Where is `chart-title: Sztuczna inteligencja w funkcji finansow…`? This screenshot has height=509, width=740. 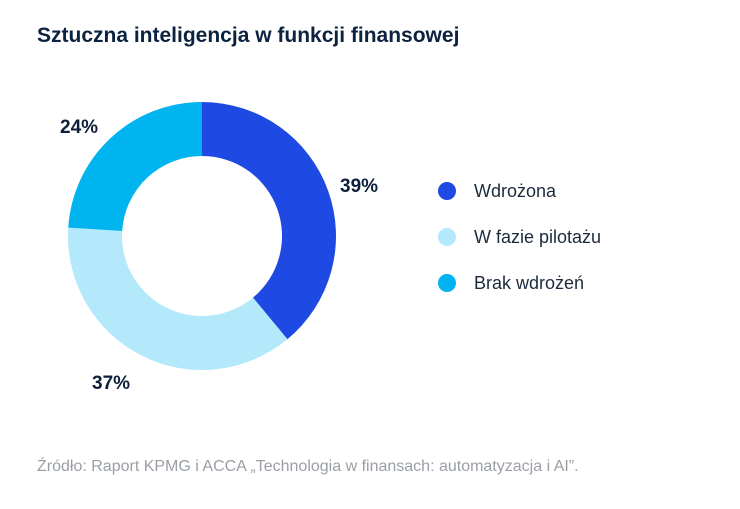
chart-title: Sztuczna inteligencja w funkcji finansow… is located at coordinates (248, 35).